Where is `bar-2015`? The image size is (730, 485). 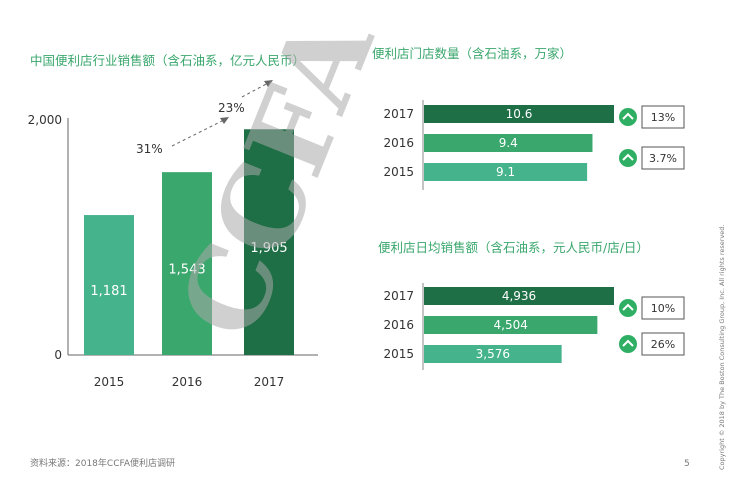 bar-2015 is located at coordinates (109, 285).